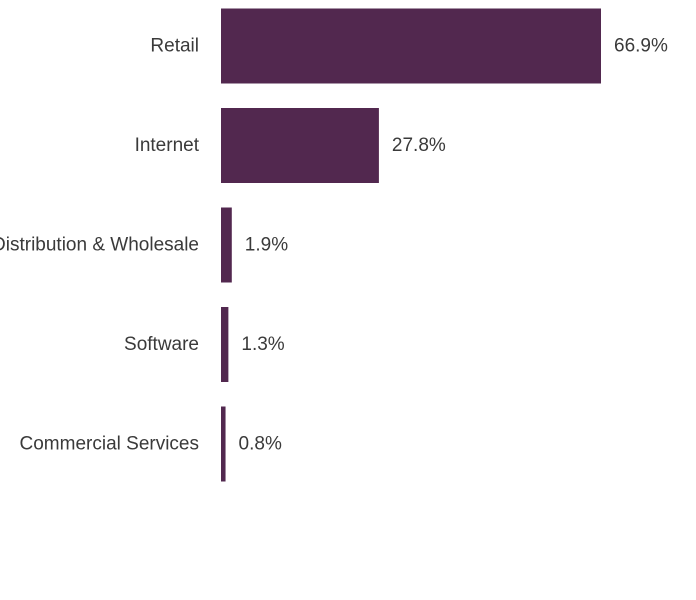 This screenshot has width=696, height=600. I want to click on category-label-software: Software, so click(161, 344).